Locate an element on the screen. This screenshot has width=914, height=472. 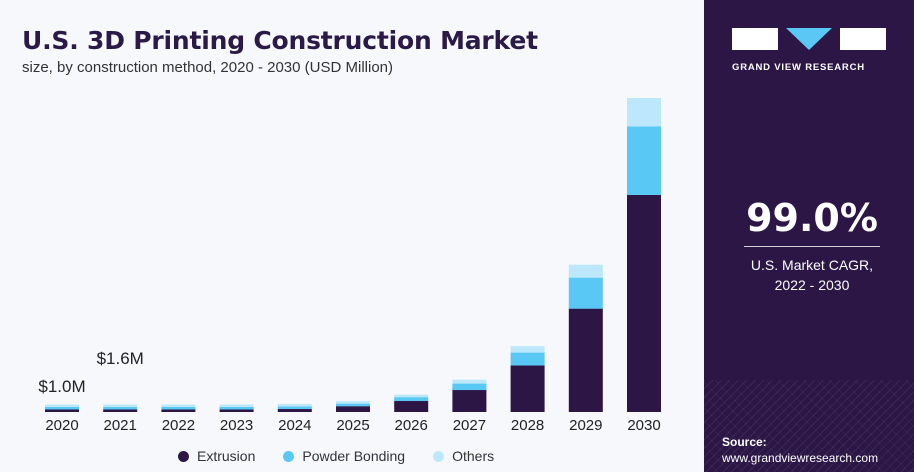
x-tick-label-2020: 2020 is located at coordinates (61, 425).